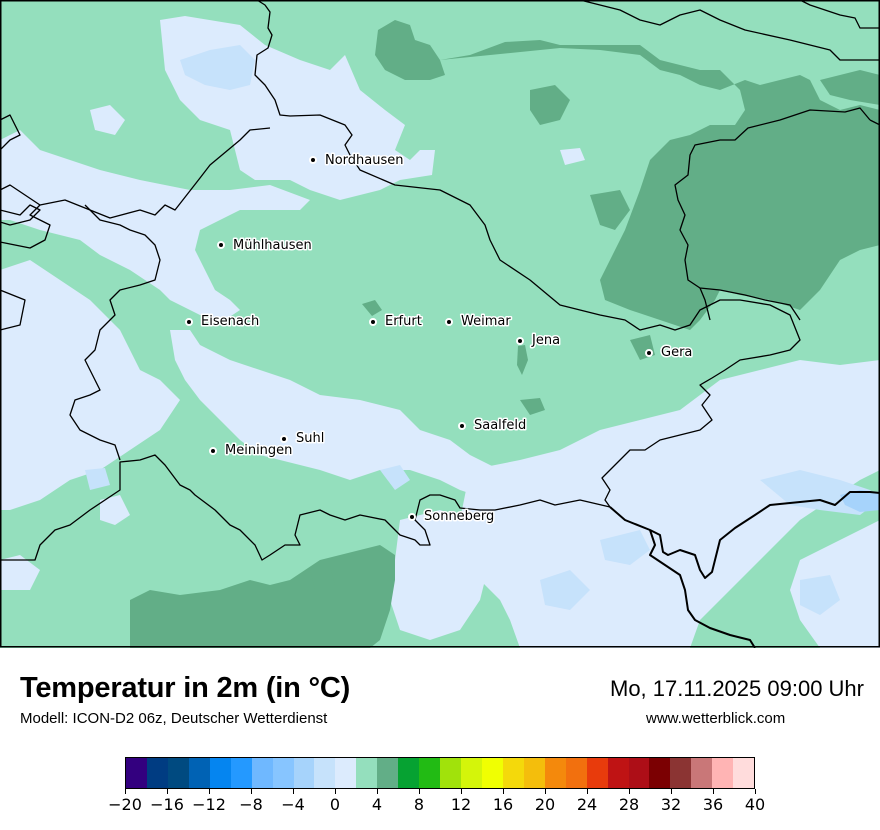 Image resolution: width=880 pixels, height=830 pixels. What do you see at coordinates (587, 804) in the screenshot?
I see `colorbar-tick-label: 24` at bounding box center [587, 804].